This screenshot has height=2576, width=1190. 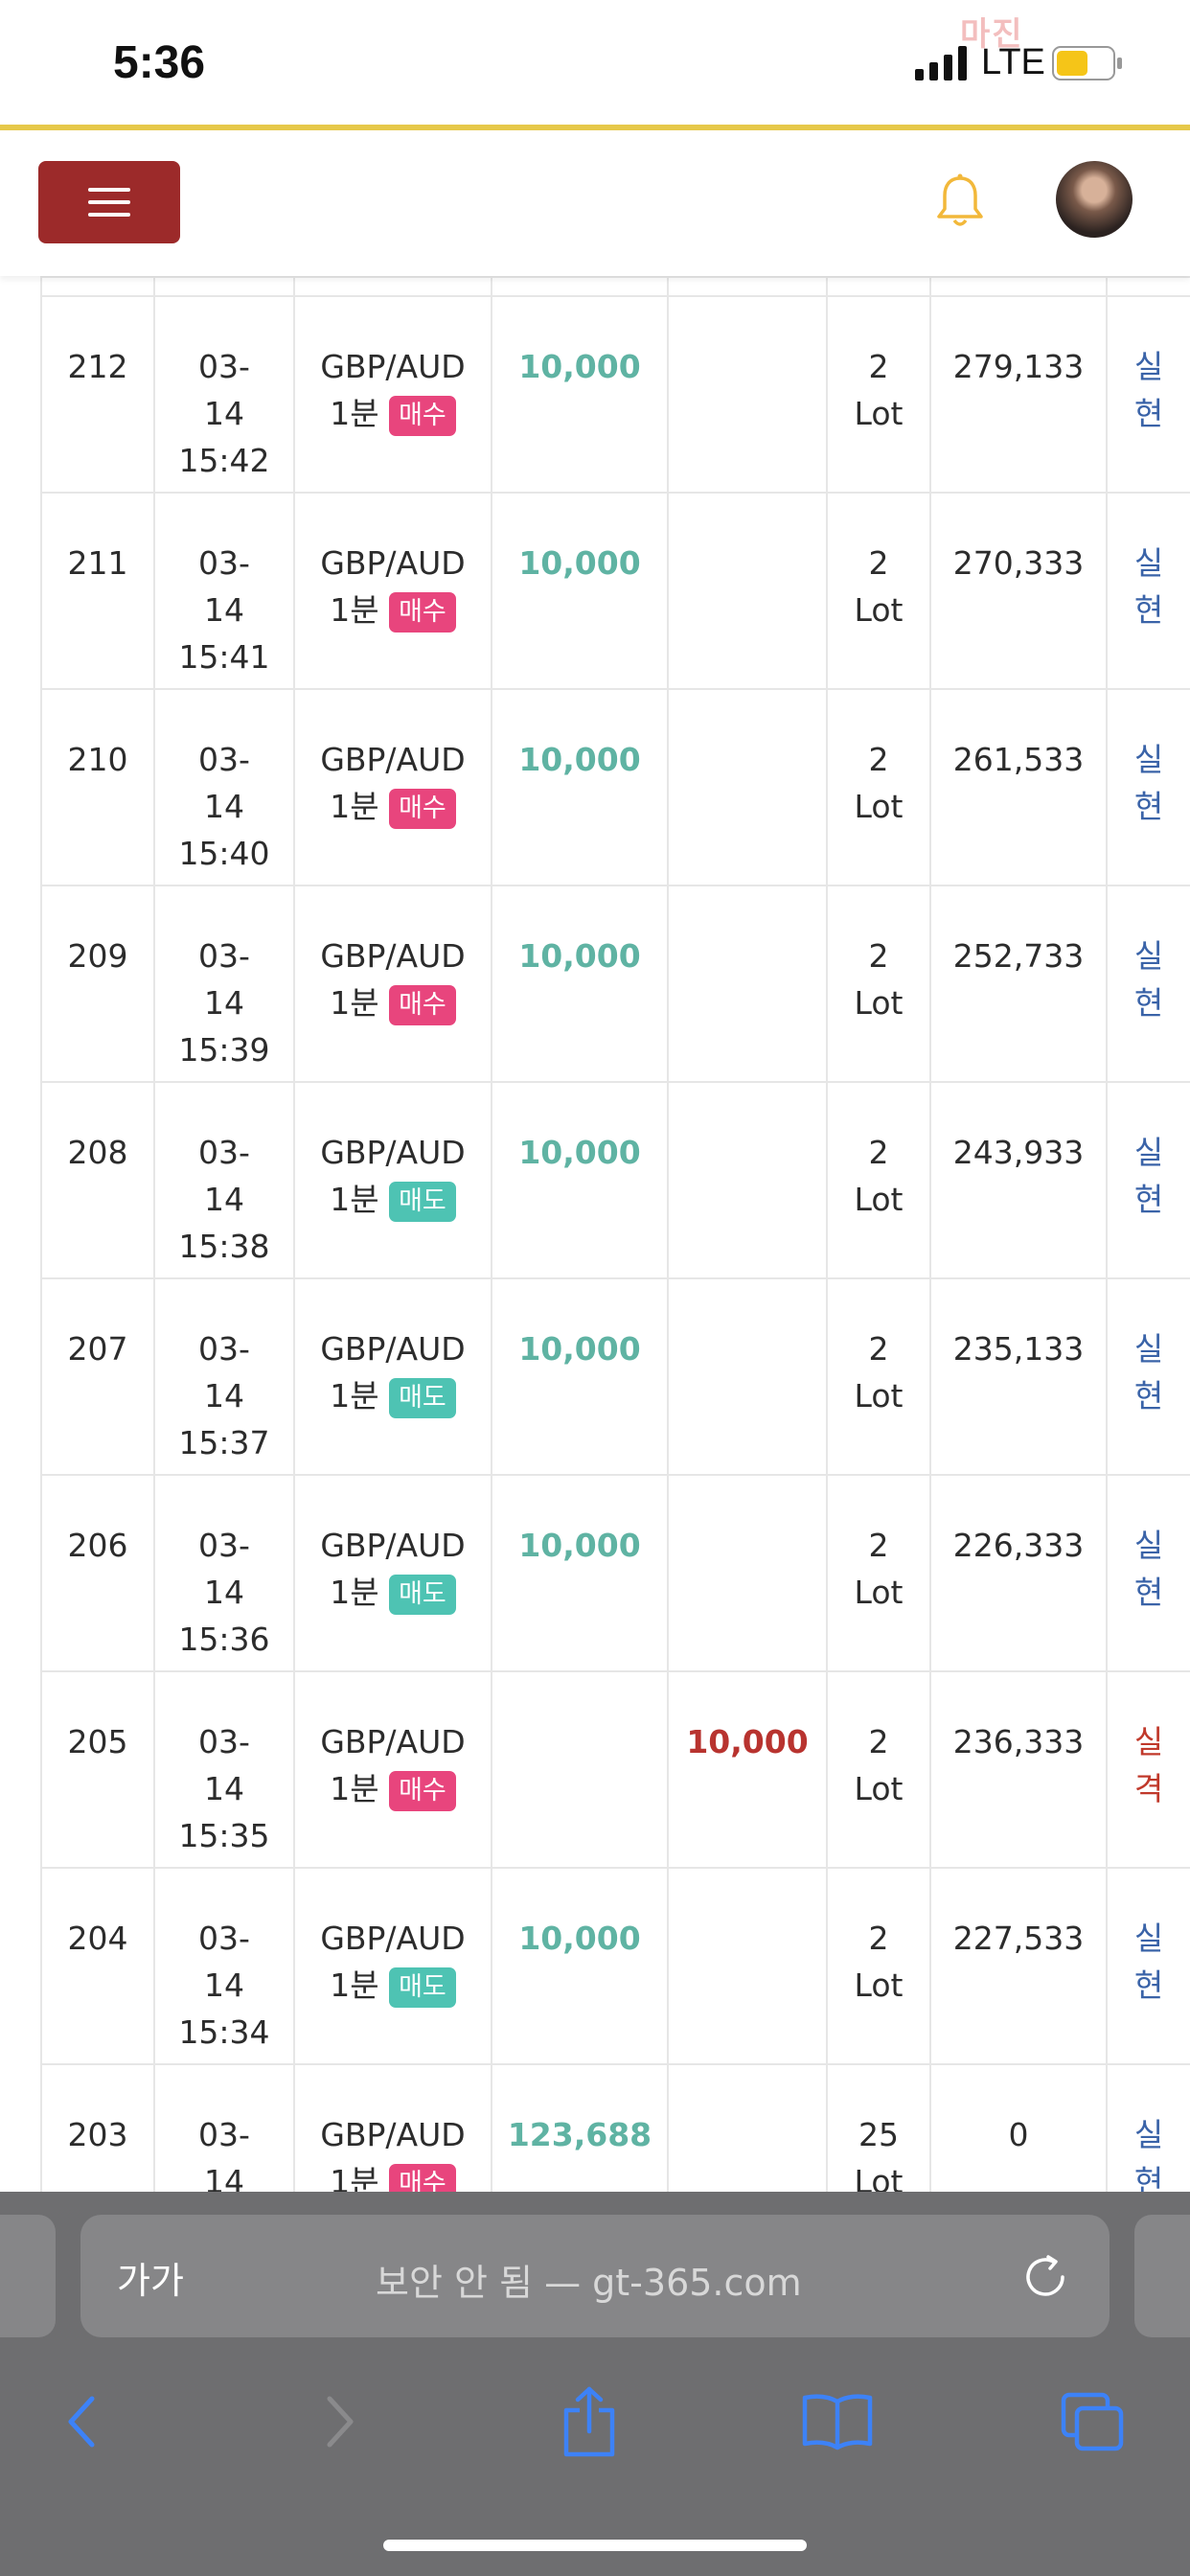 I want to click on forward-button, so click(x=340, y=2421).